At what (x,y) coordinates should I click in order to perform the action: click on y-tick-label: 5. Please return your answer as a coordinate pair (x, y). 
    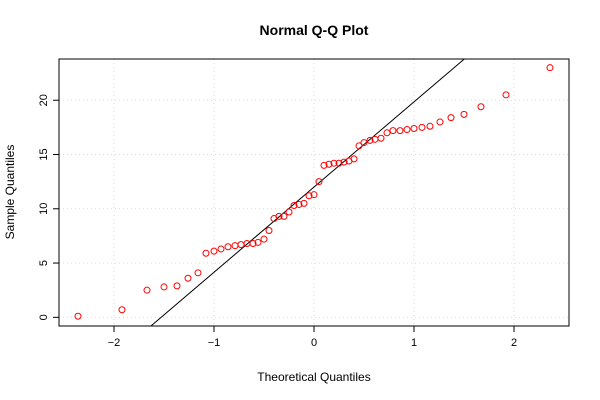
    Looking at the image, I should click on (44, 263).